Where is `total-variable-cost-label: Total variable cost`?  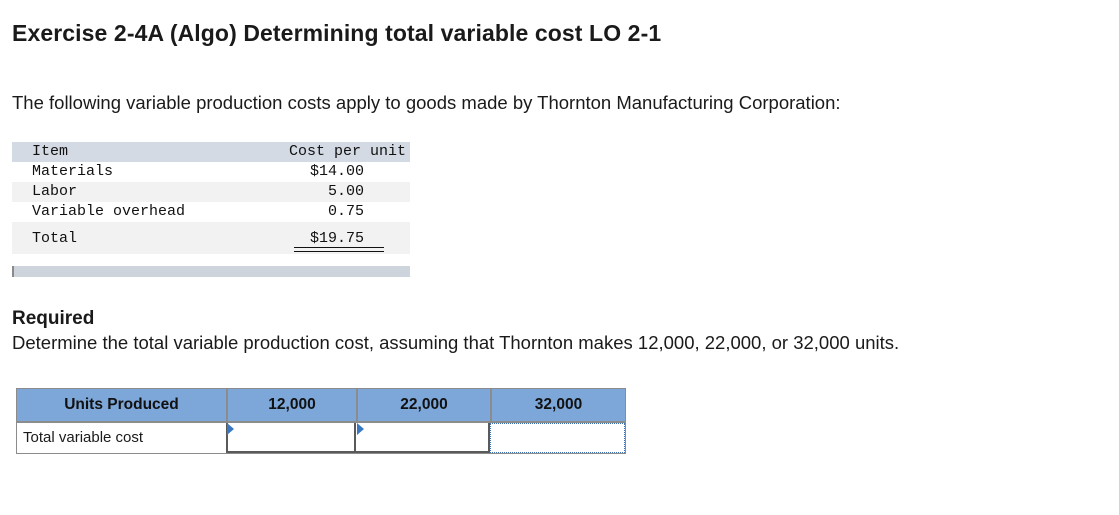 total-variable-cost-label: Total variable cost is located at coordinates (83, 437).